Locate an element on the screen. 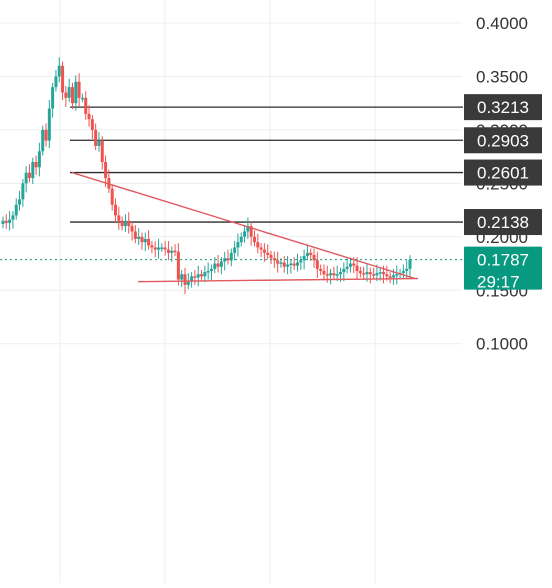  level-tag-label: 0.2138 is located at coordinates (503, 222).